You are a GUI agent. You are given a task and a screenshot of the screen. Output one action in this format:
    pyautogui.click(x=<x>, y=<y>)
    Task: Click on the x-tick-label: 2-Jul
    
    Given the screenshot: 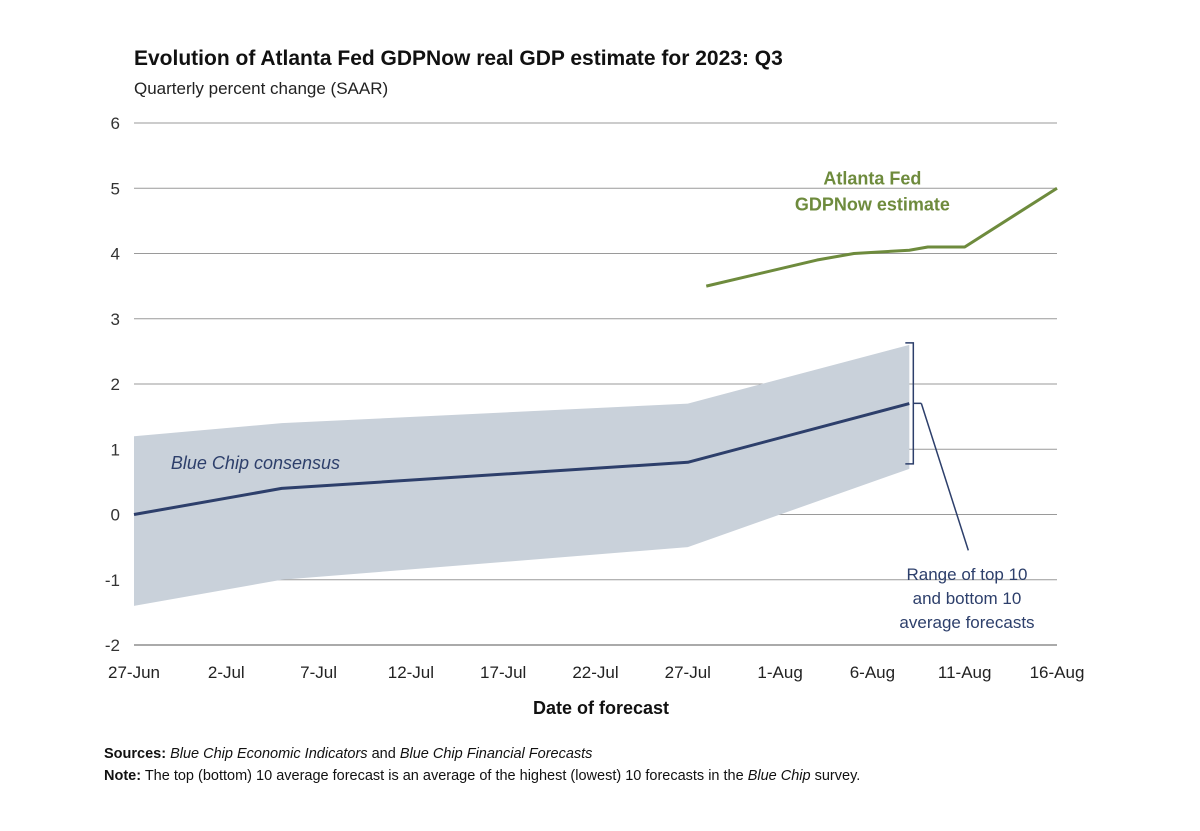 What is the action you would take?
    pyautogui.click(x=226, y=672)
    